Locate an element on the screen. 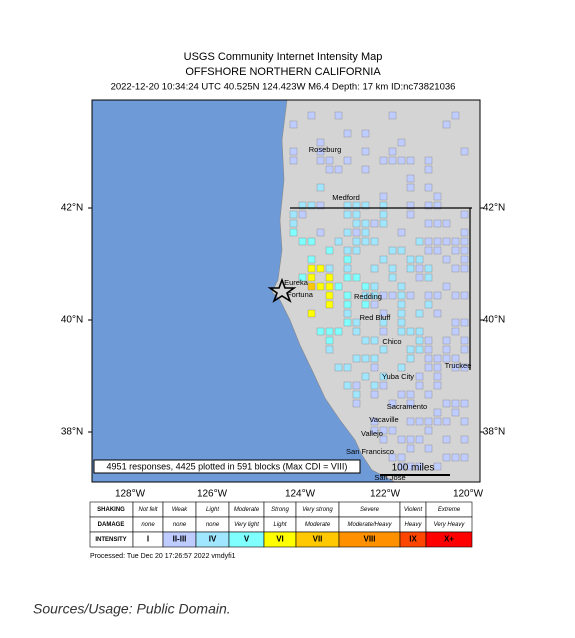 The height and width of the screenshot is (638, 575). legend-cell-text: IV is located at coordinates (213, 539).